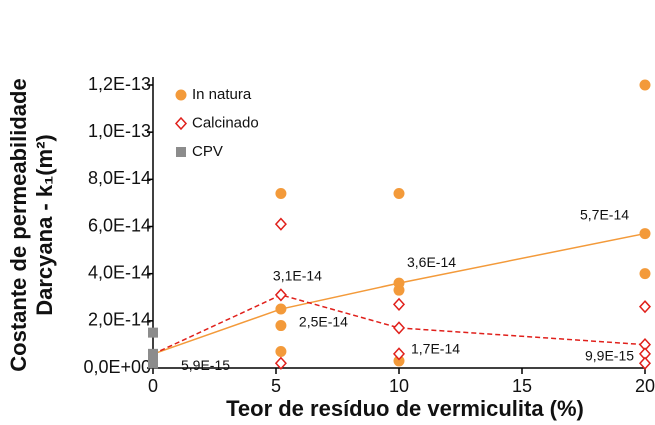 The width and height of the screenshot is (655, 425). What do you see at coordinates (399, 386) in the screenshot?
I see `x-tick-label: 10` at bounding box center [399, 386].